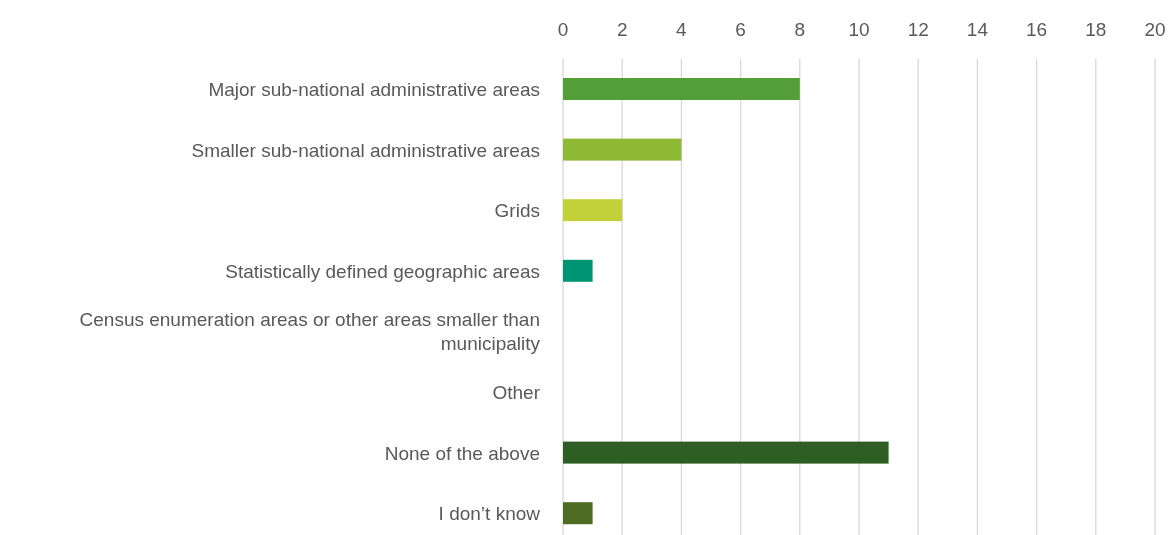 The width and height of the screenshot is (1176, 535). Describe the element at coordinates (310, 331) in the screenshot. I see `y-tick-label: Census enumeration areas or other areas smaller than municipality` at that location.